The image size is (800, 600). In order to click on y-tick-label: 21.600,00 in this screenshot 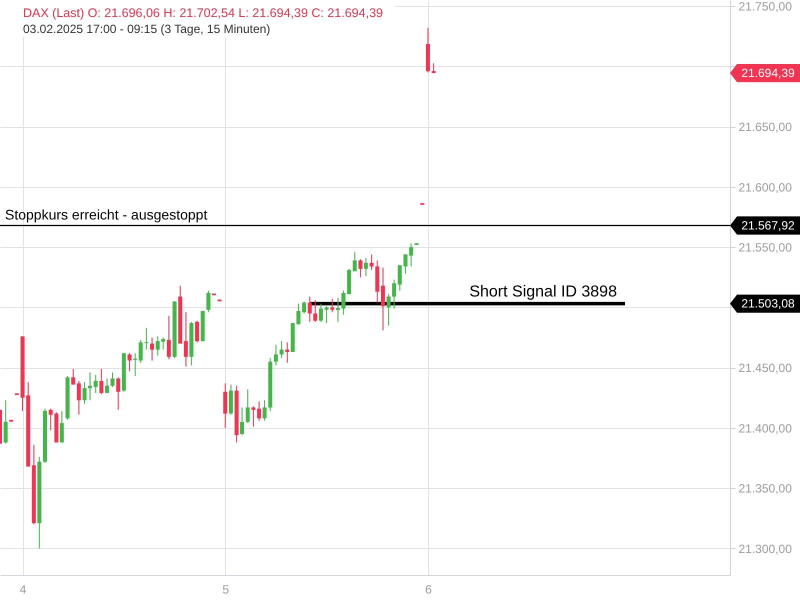, I will do `click(765, 187)`.